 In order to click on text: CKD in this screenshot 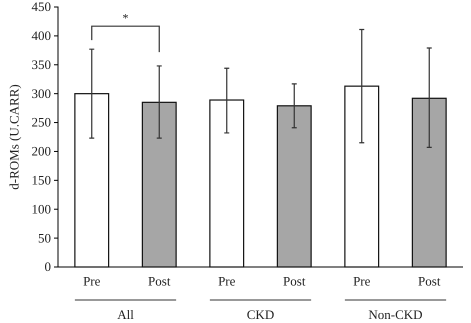, I will do `click(260, 314)`.